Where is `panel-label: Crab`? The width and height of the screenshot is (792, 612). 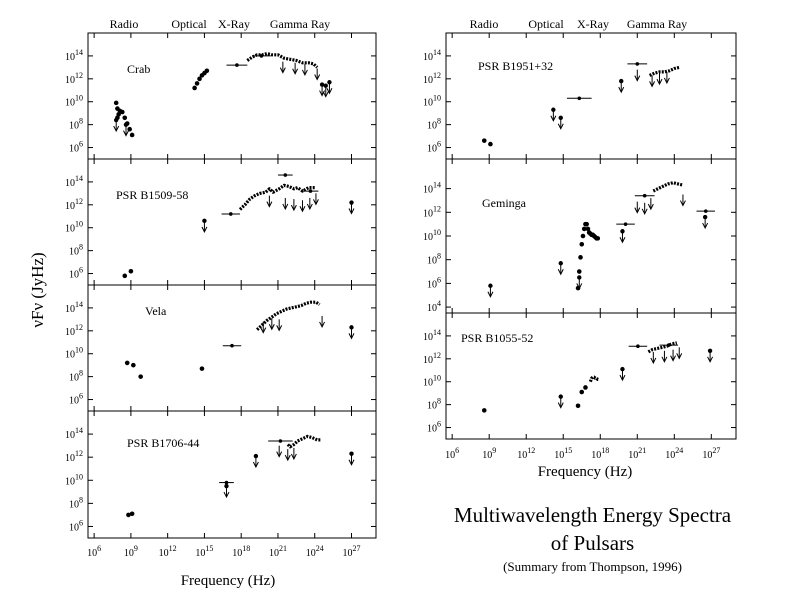
panel-label: Crab is located at coordinates (138, 69).